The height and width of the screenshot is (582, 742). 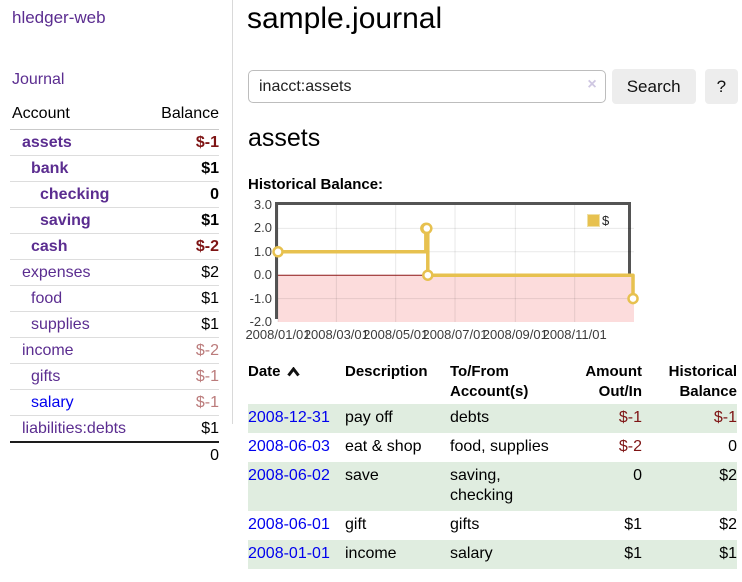 I want to click on account-row: assets $-1, so click(x=114, y=143).